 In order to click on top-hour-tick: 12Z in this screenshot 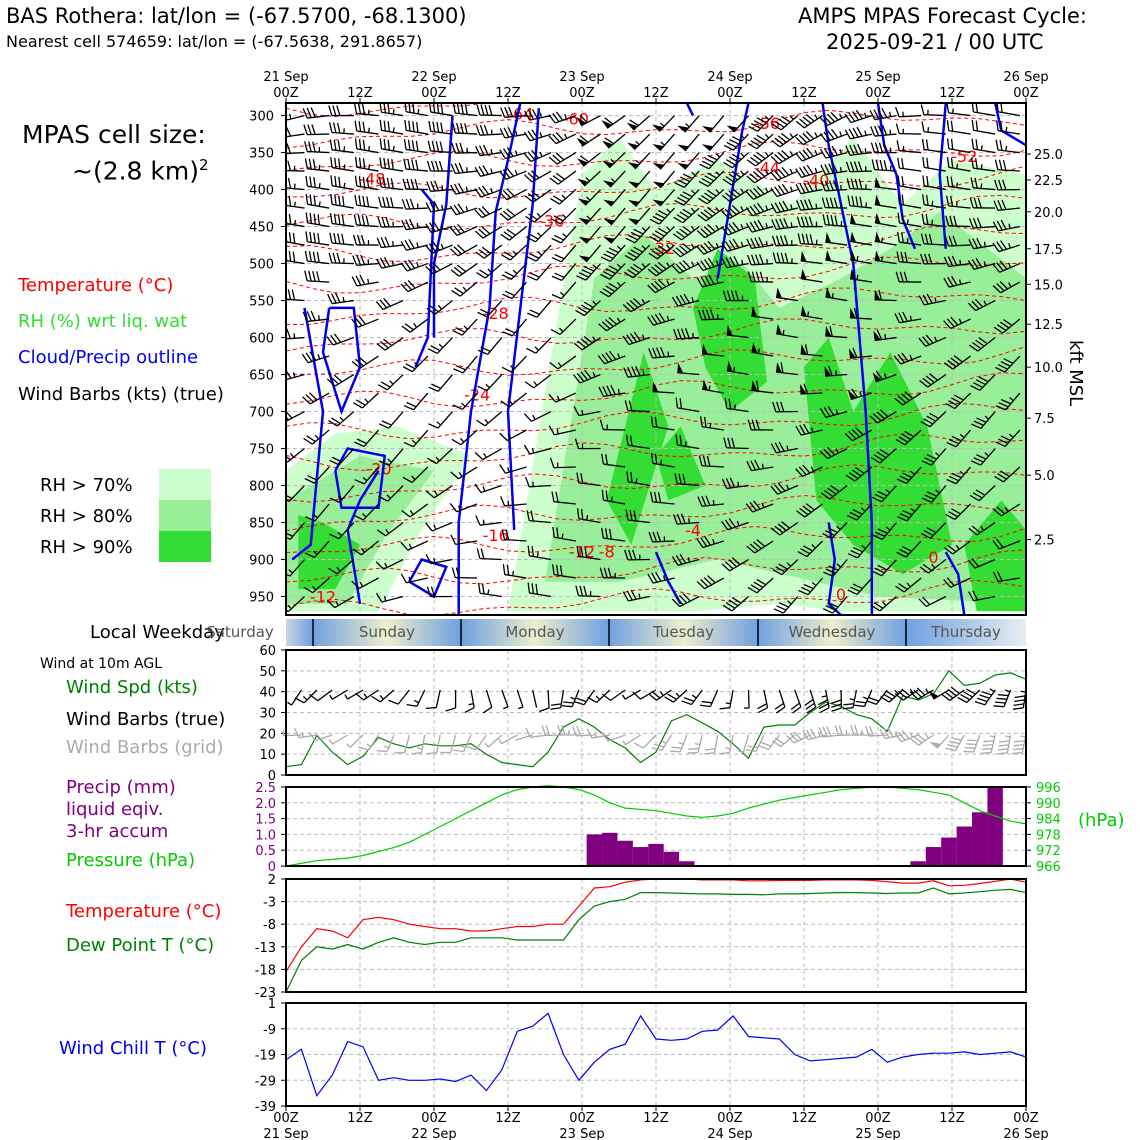, I will do `click(508, 93)`.